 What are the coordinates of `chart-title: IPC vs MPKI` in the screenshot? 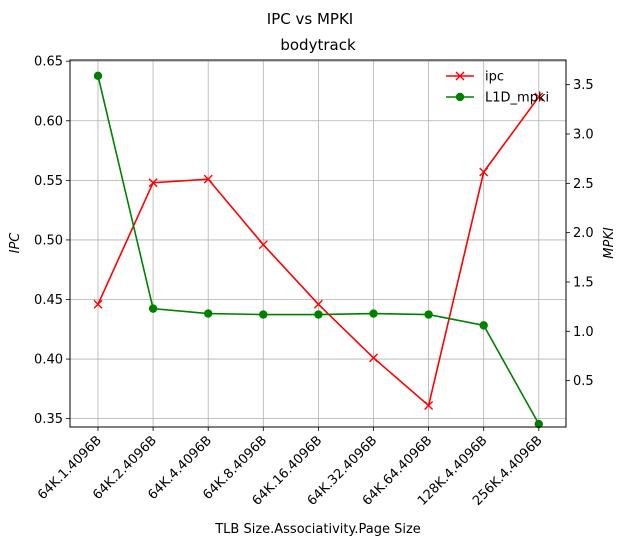 It's located at (310, 19).